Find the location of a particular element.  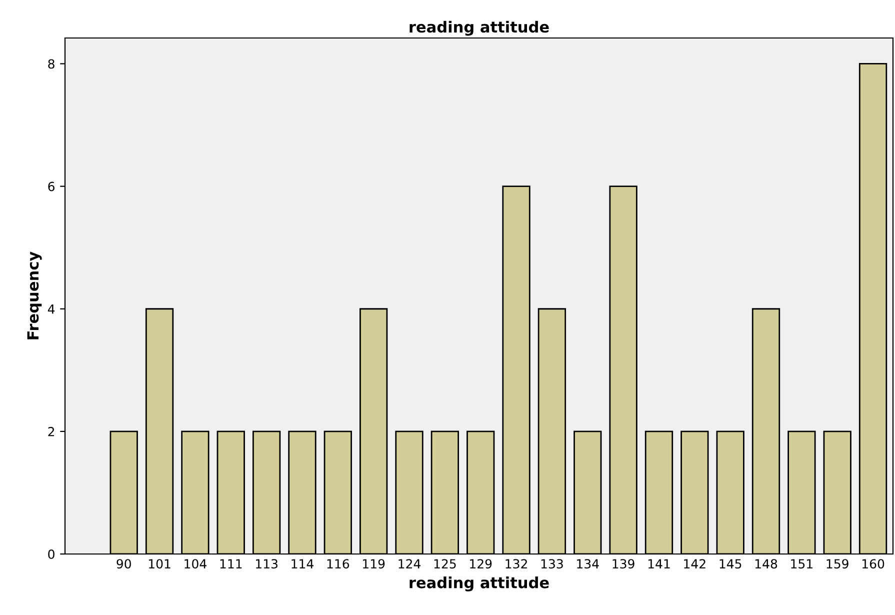

x-axis-title: reading attitude is located at coordinates (479, 584).